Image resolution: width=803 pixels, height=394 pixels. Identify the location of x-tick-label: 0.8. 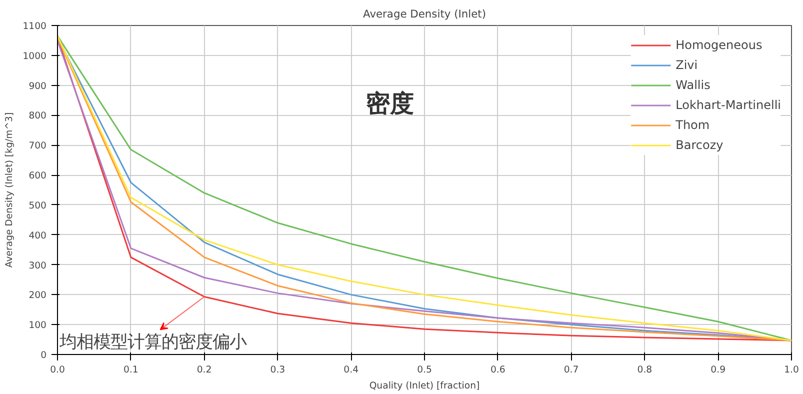
(644, 370).